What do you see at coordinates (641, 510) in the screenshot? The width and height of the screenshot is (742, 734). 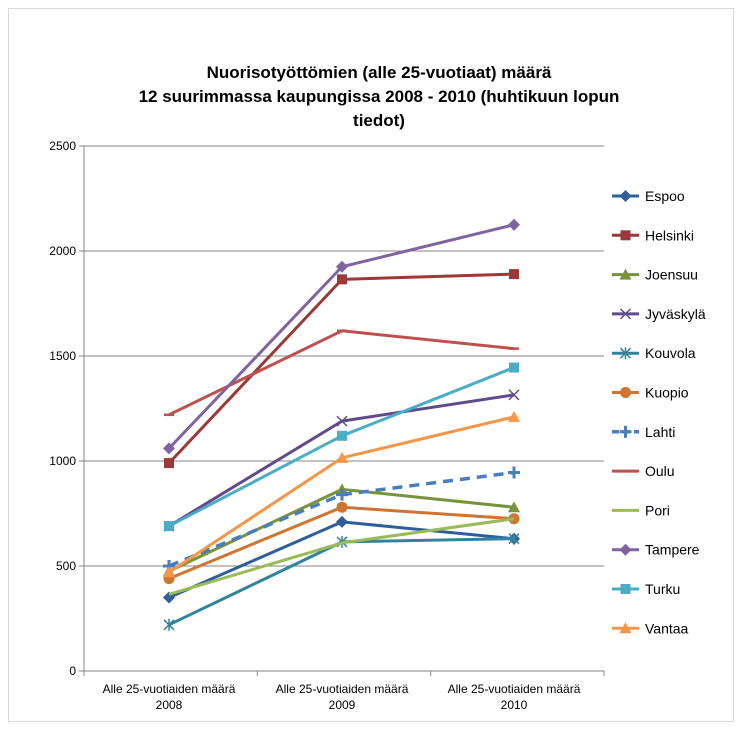 I see `legend-item-pori: Pori` at bounding box center [641, 510].